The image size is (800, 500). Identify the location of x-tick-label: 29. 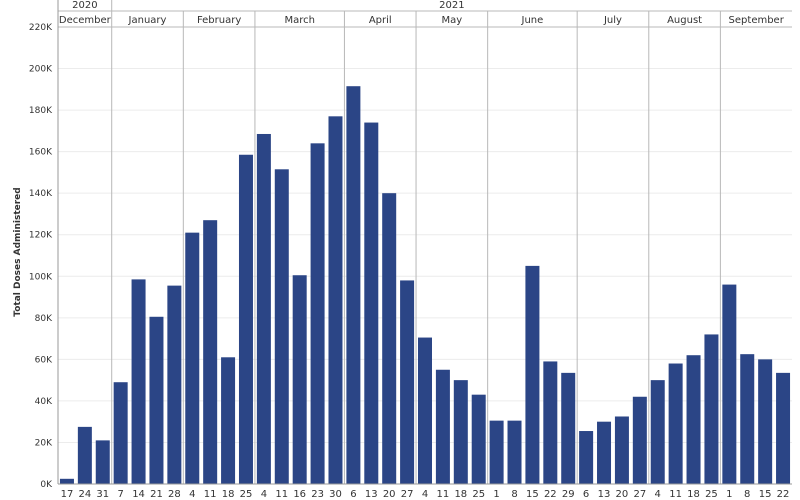
(568, 494).